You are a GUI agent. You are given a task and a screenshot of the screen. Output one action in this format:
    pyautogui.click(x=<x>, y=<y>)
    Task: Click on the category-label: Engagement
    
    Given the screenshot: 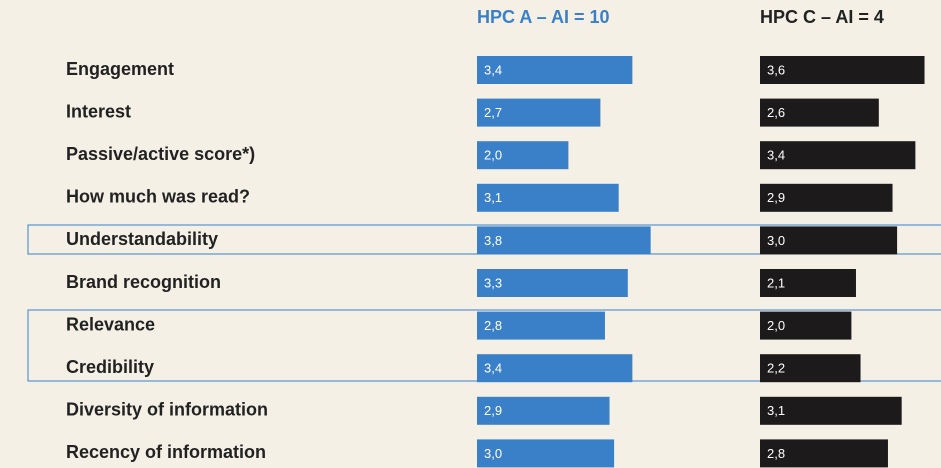 What is the action you would take?
    pyautogui.click(x=120, y=69)
    